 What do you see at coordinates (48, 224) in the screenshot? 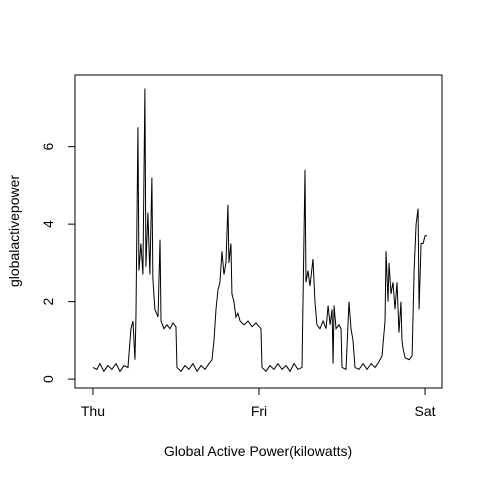
I see `y-tick-label: 4` at bounding box center [48, 224].